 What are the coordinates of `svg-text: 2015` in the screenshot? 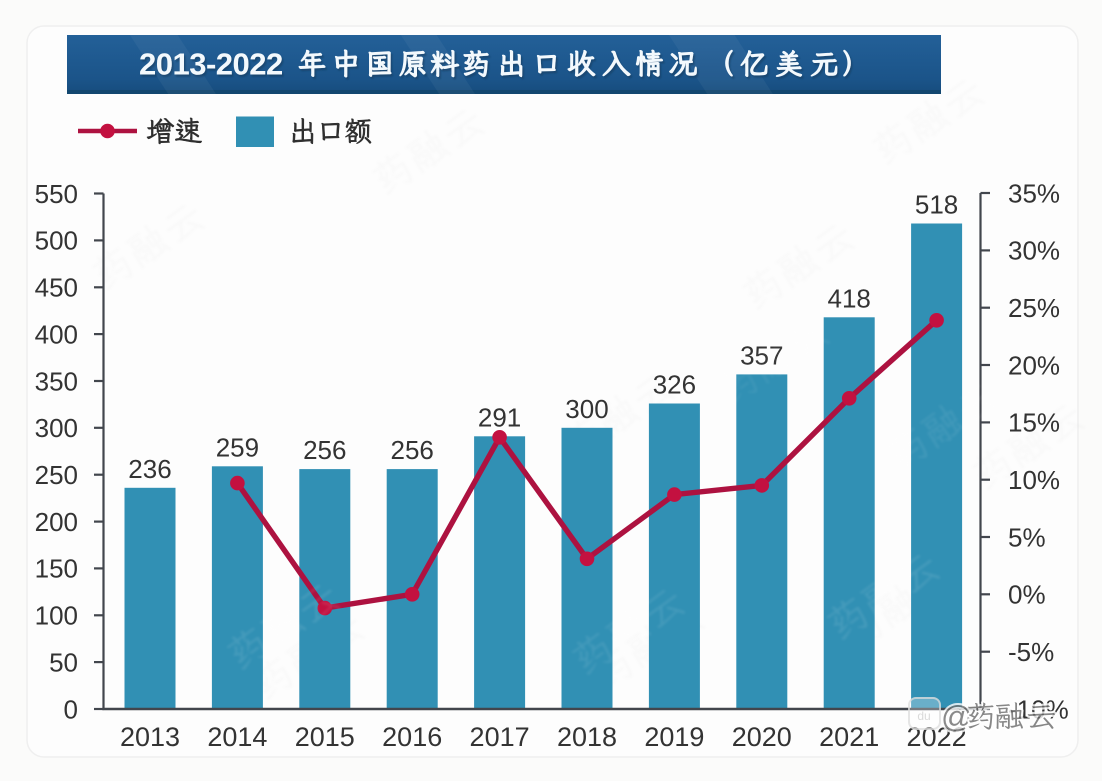 It's located at (325, 737).